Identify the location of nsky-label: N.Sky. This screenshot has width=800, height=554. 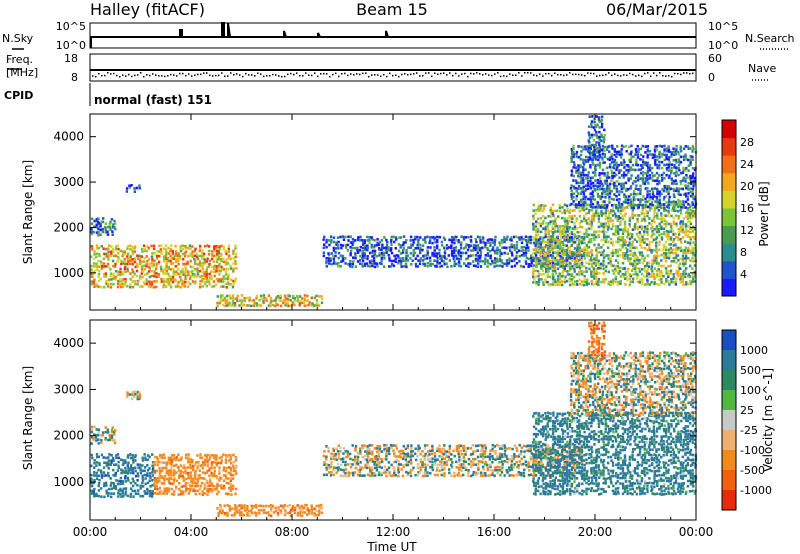
(18, 38).